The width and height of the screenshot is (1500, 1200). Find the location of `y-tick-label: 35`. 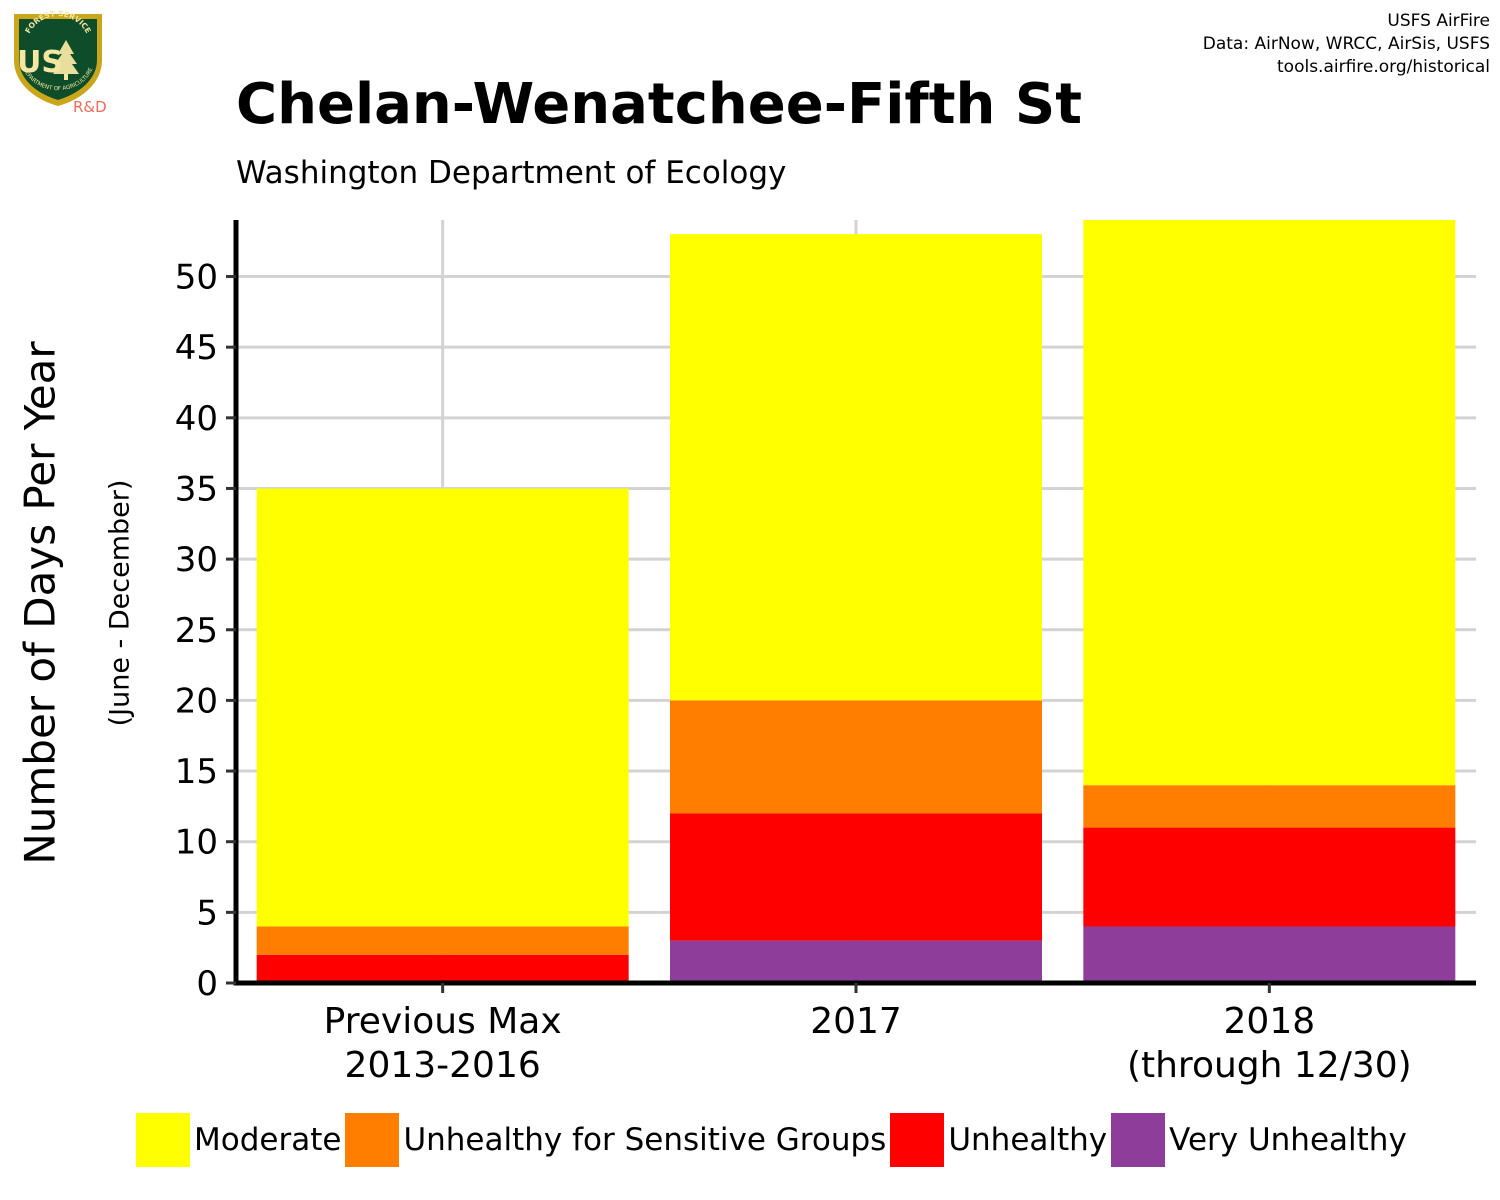

y-tick-label: 35 is located at coordinates (196, 489).